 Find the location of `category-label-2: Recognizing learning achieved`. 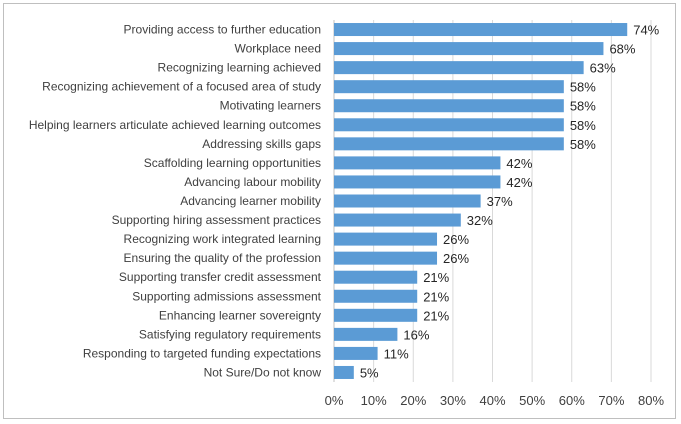

category-label-2: Recognizing learning achieved is located at coordinates (239, 68).